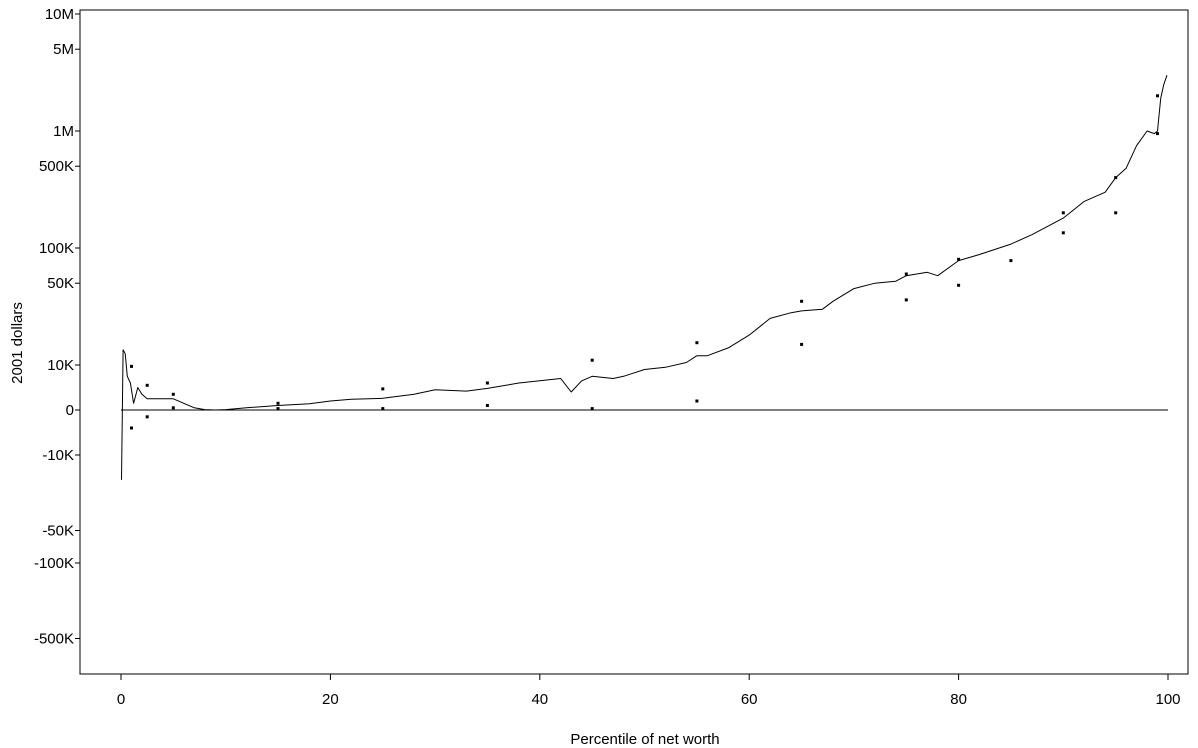  What do you see at coordinates (644, 739) in the screenshot?
I see `x-axis-title: Percentile of net worth` at bounding box center [644, 739].